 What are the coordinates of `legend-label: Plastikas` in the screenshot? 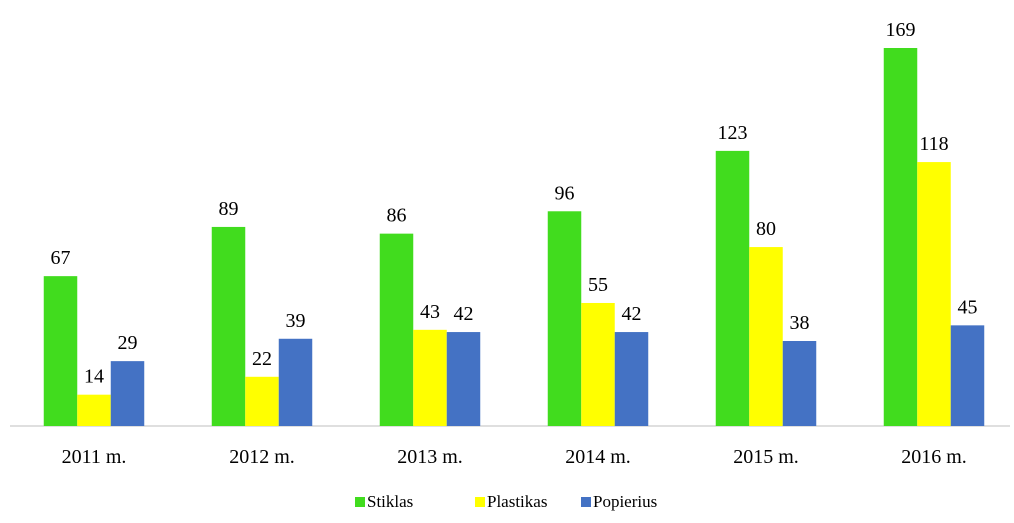 It's located at (517, 501).